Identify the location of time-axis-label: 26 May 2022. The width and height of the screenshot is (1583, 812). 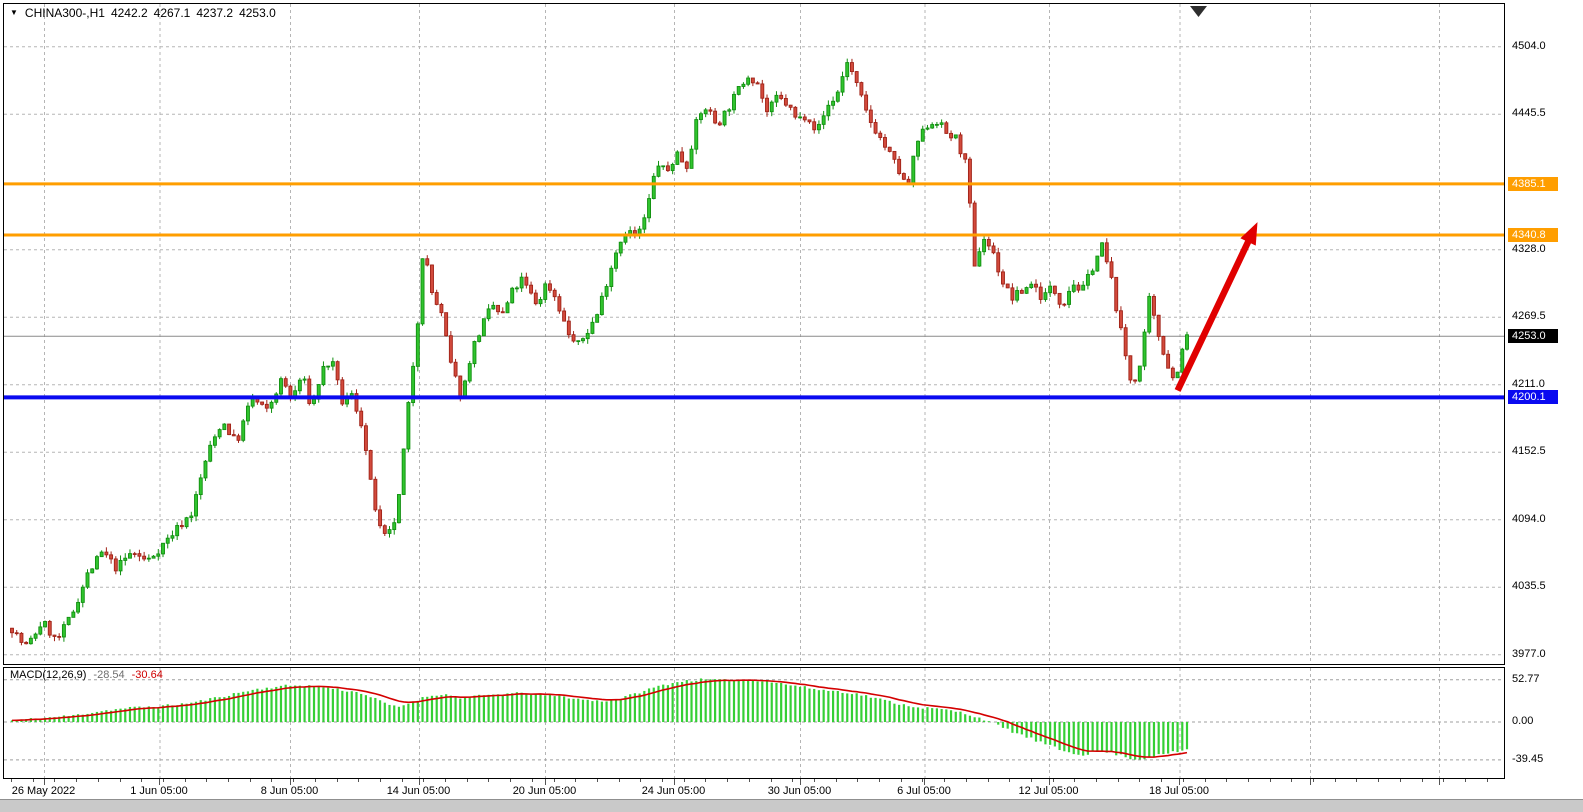
(43, 791).